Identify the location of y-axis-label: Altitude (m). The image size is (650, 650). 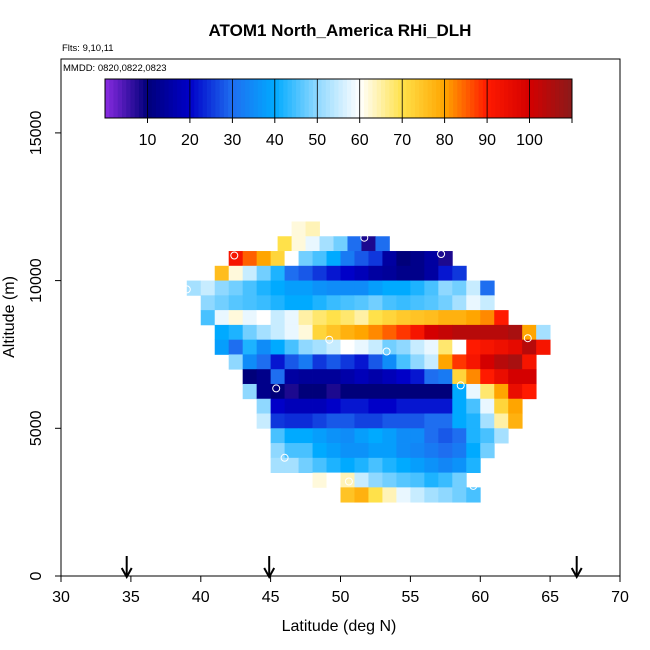
(9, 317).